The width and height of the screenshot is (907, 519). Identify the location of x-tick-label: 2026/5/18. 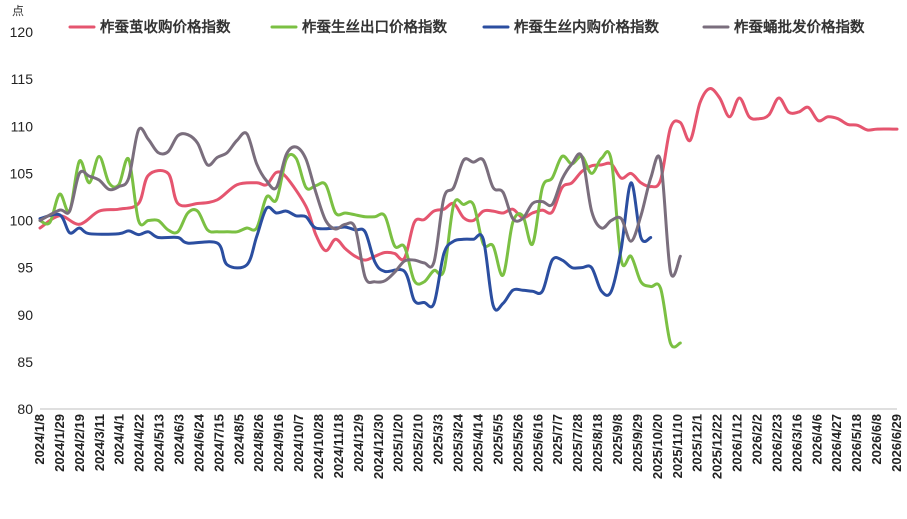
(856, 443).